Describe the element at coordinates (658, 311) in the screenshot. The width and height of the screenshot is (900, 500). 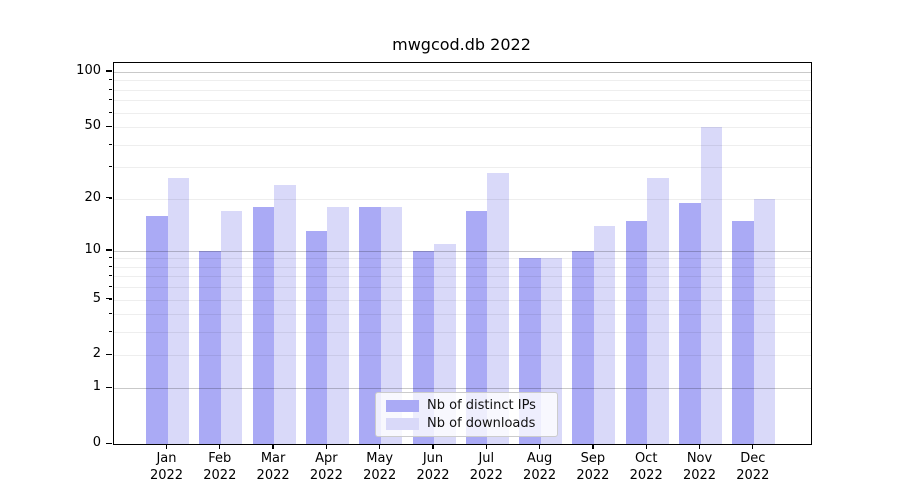
I see `bar-downloads-oct` at that location.